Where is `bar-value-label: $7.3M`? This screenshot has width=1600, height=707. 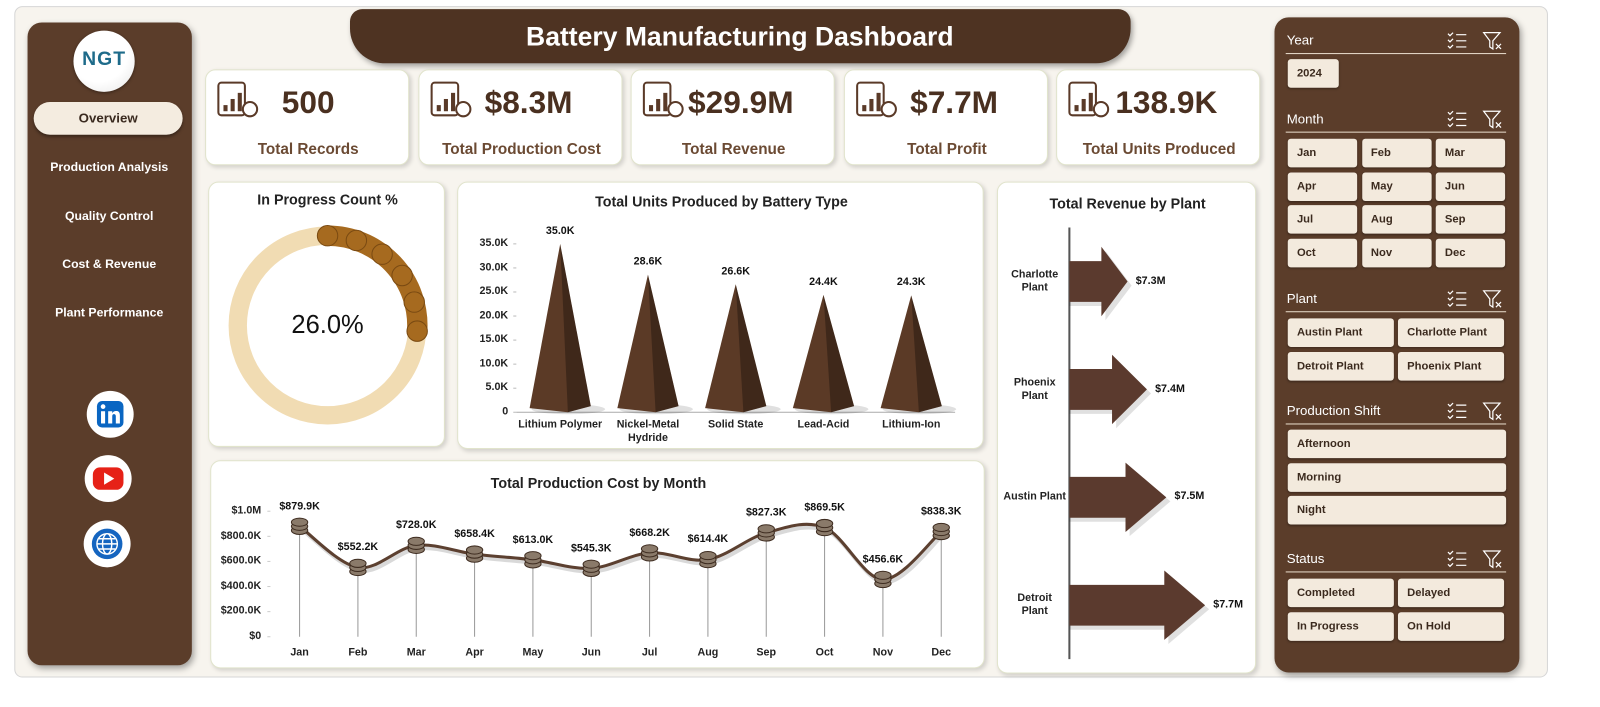
bar-value-label: $7.3M is located at coordinates (1150, 280).